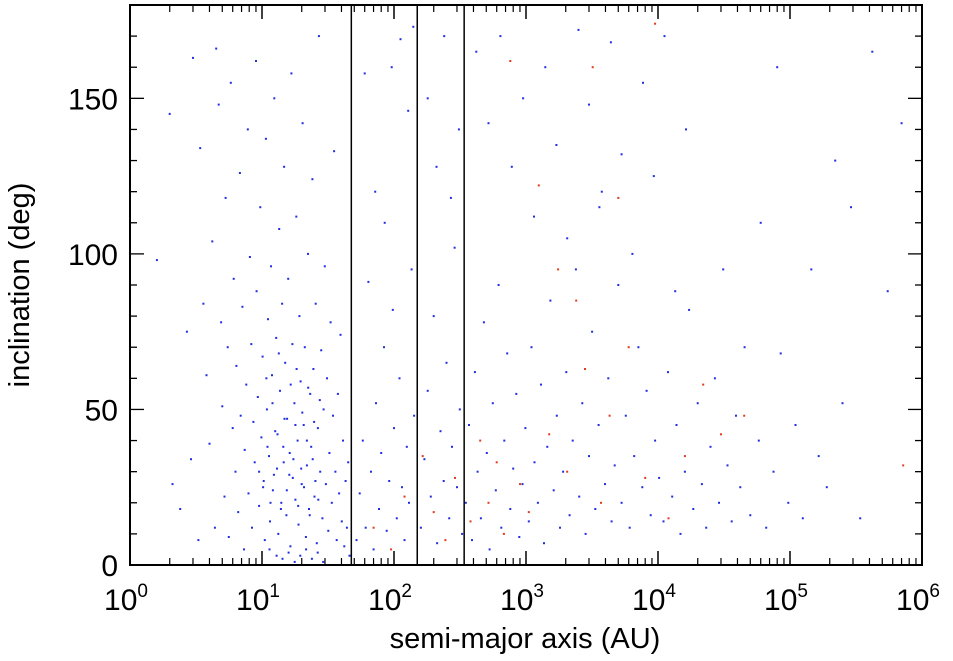  What do you see at coordinates (918, 599) in the screenshot?
I see `x-tick-label: 10⁶` at bounding box center [918, 599].